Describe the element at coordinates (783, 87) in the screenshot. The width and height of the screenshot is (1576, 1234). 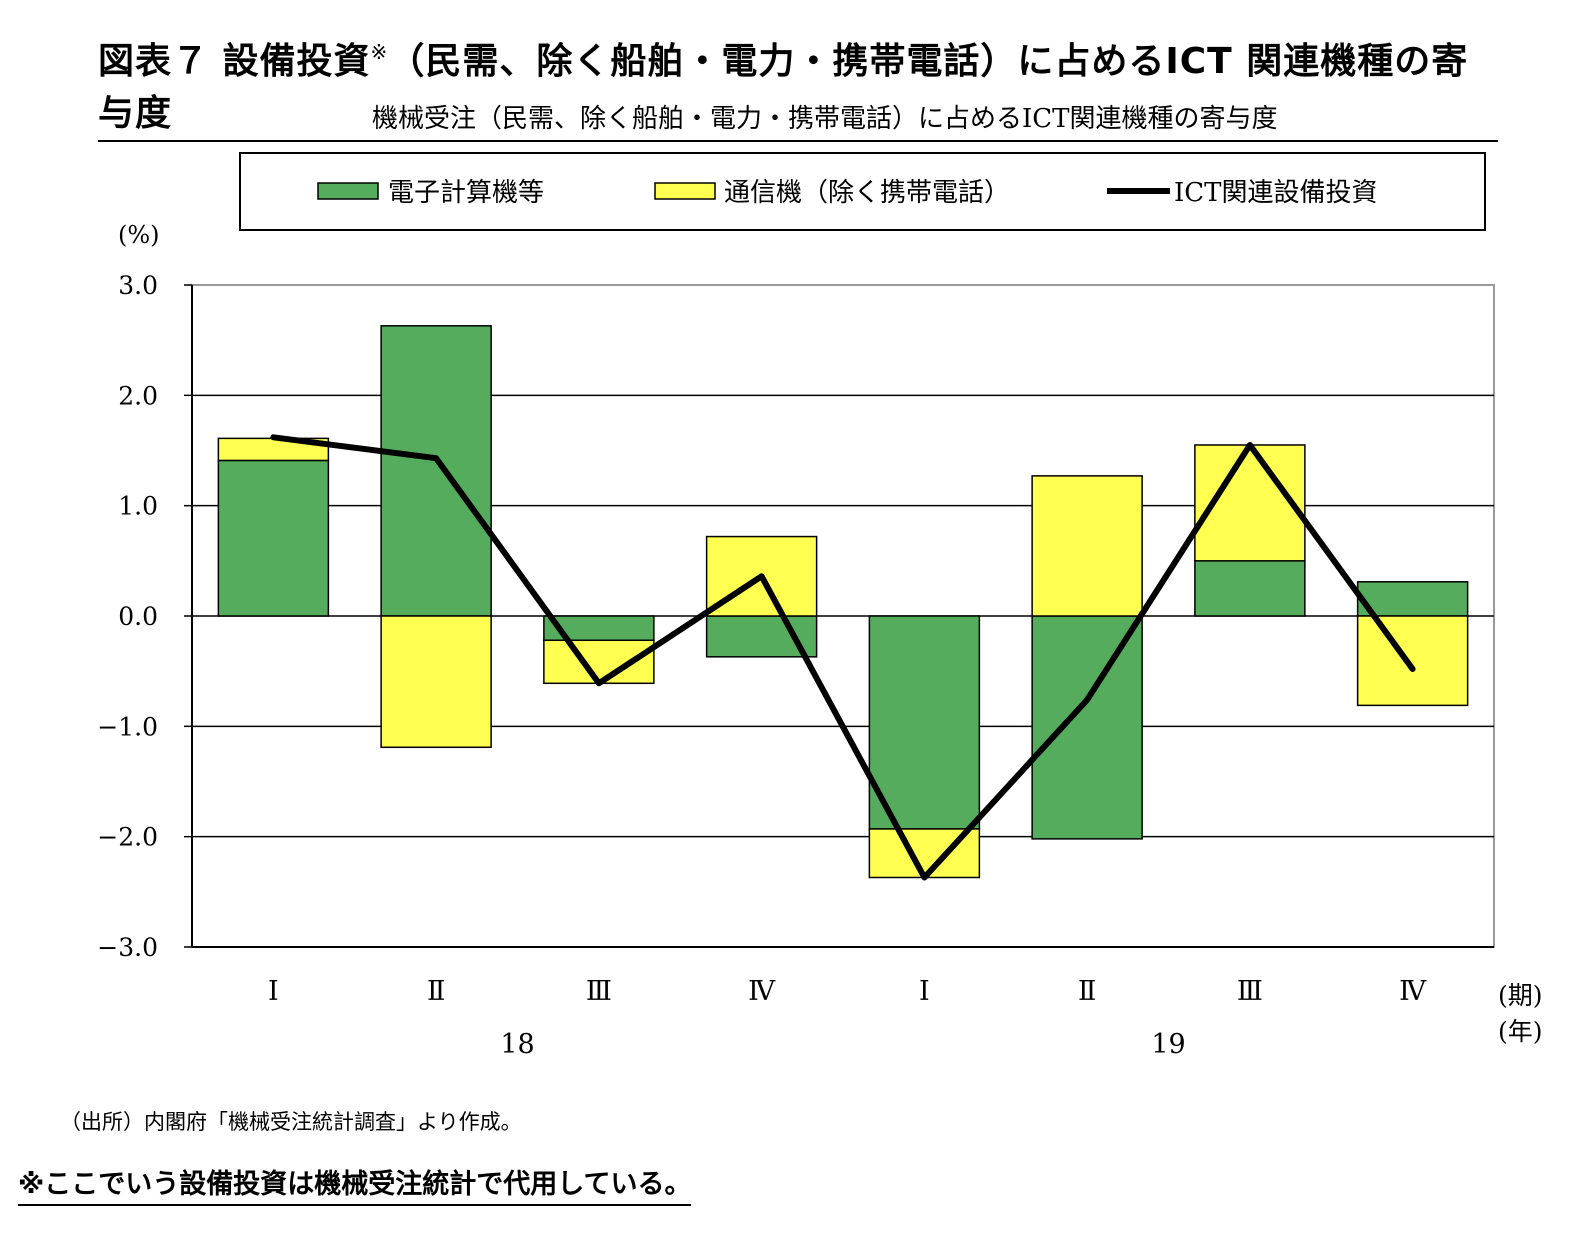
I see `title-rest: （民需、除く船舶・電力・携帯電話）に占めるICT 関連機種の寄与度` at that location.